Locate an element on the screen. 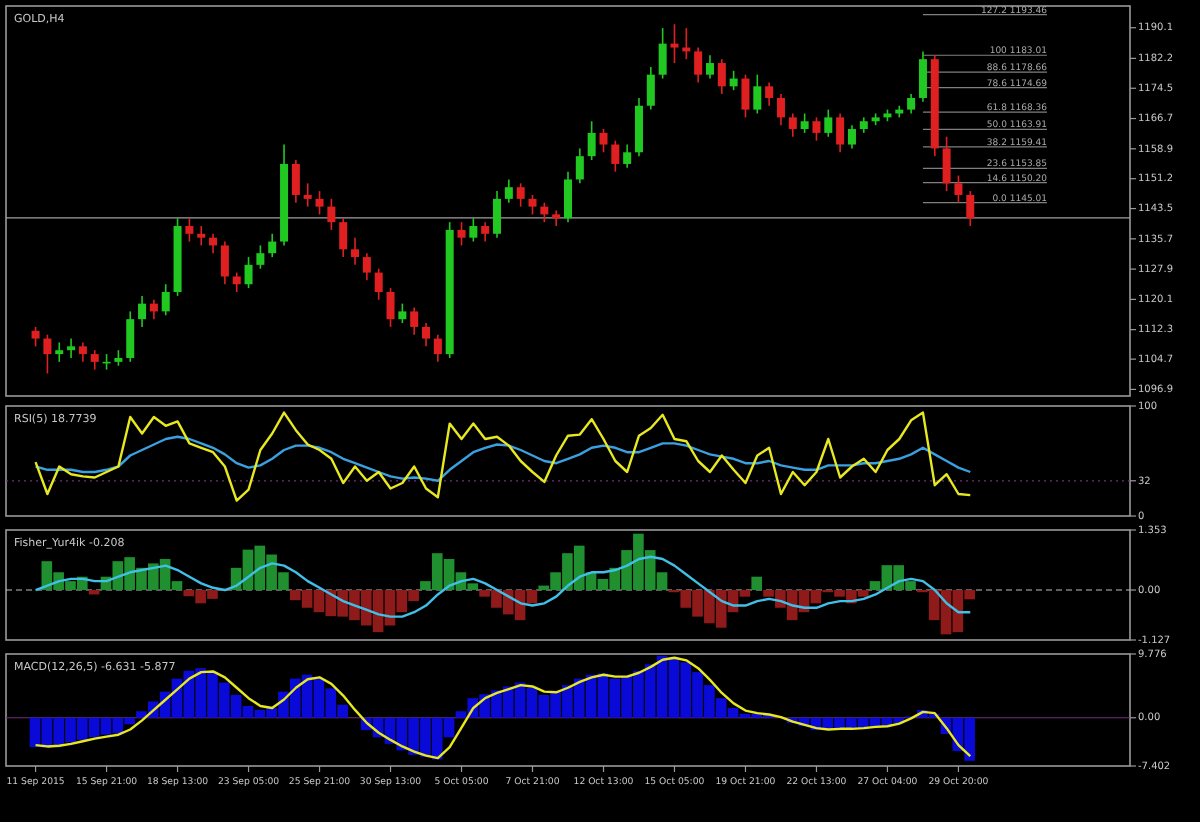 The height and width of the screenshot is (822, 1200). bar is located at coordinates (757, 583).